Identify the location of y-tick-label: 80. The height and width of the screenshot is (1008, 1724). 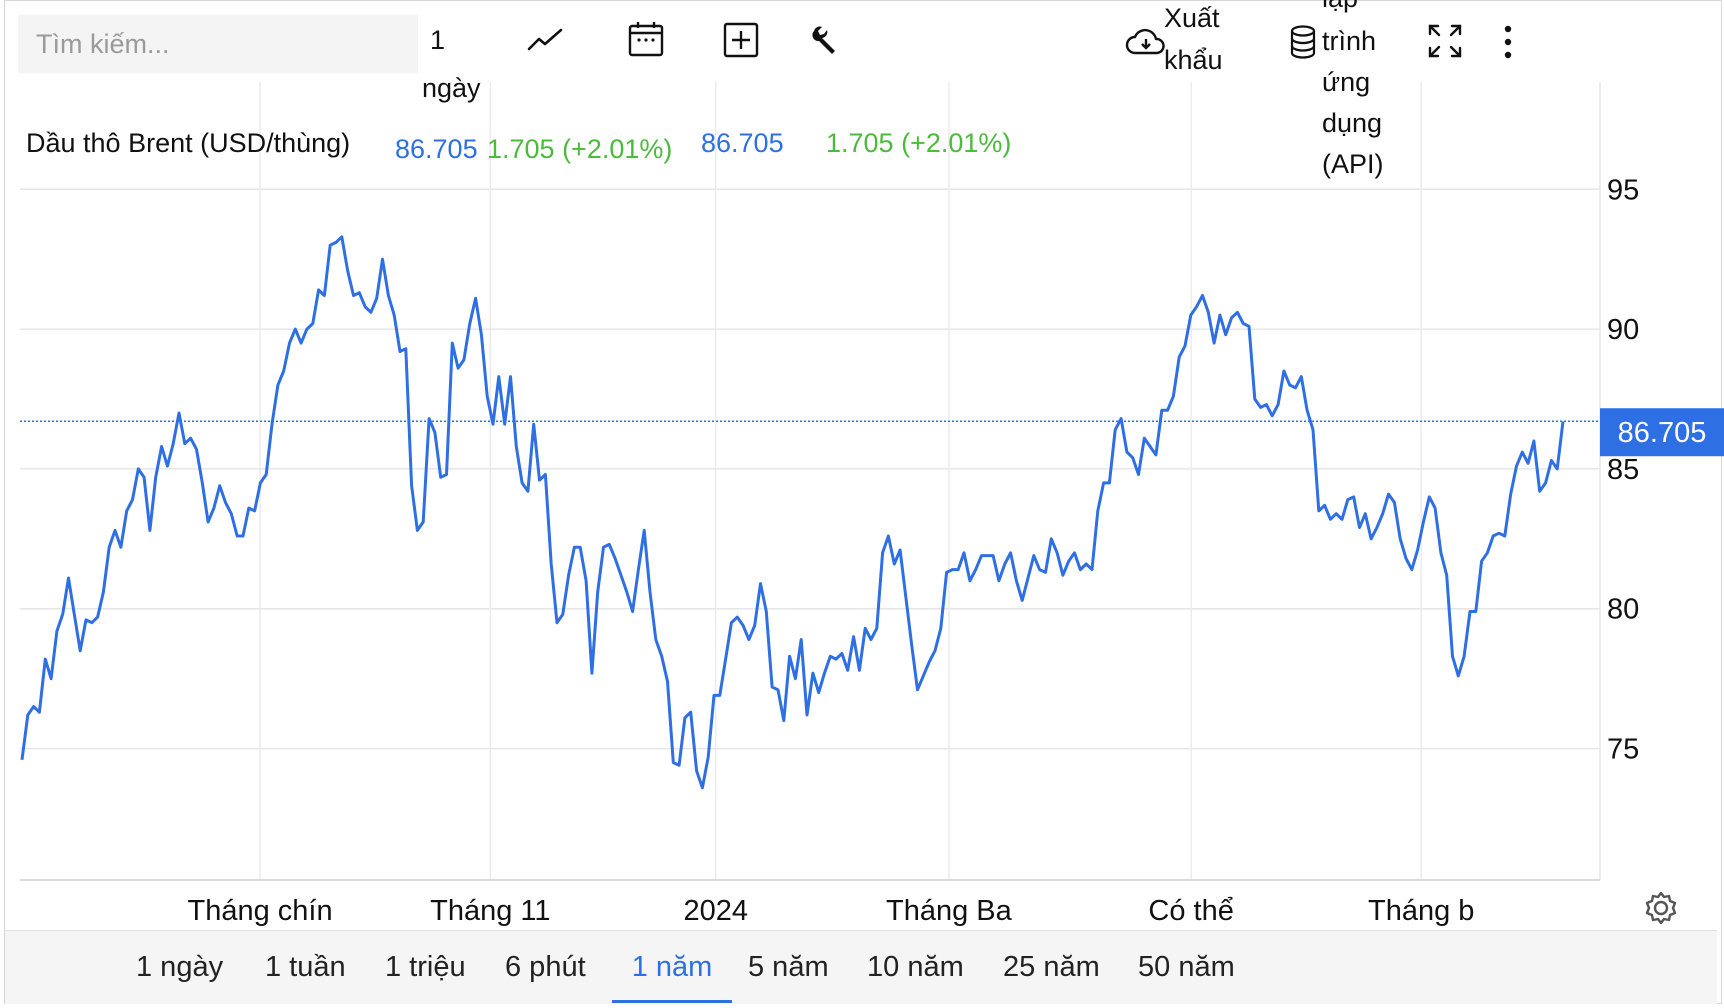
(1623, 610).